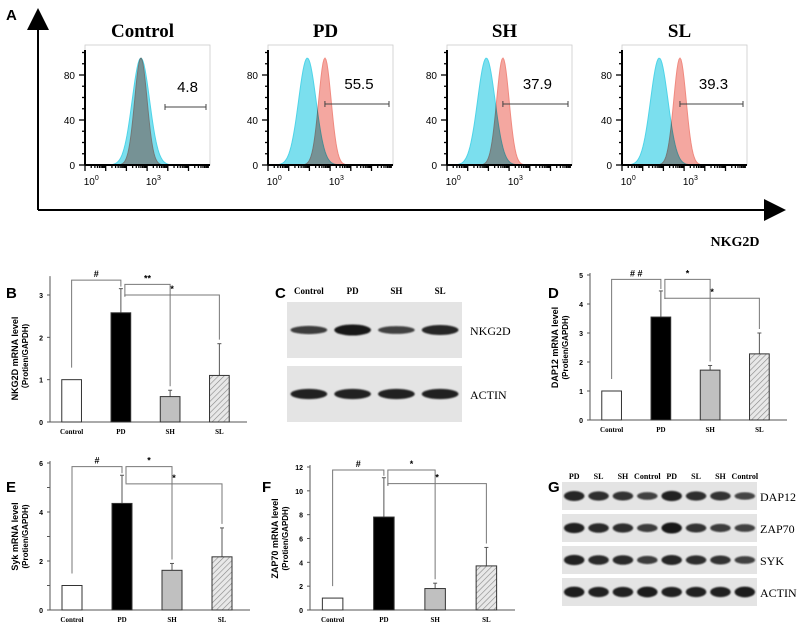  What do you see at coordinates (299, 492) in the screenshot?
I see `y-tick-label: 10` at bounding box center [299, 492].